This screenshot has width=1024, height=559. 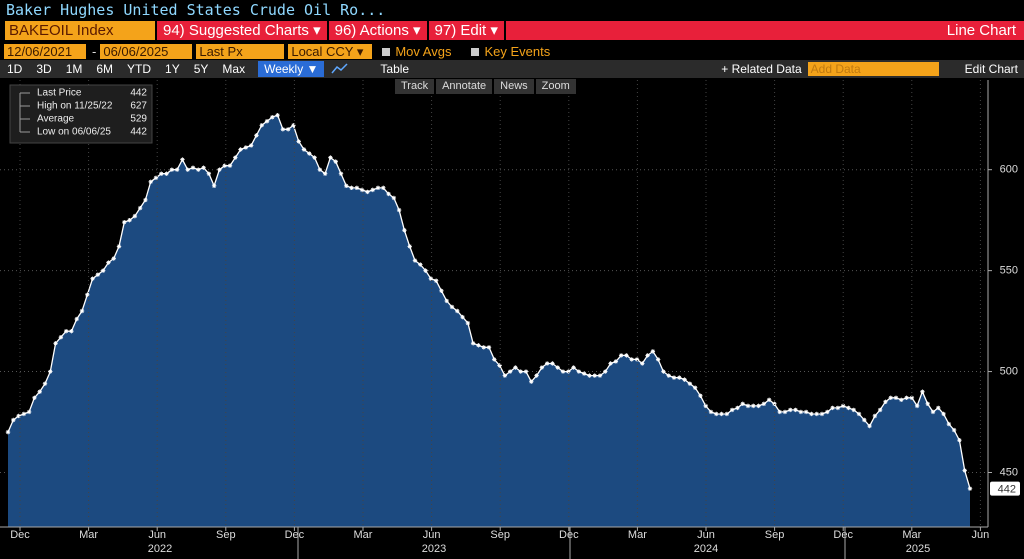 What do you see at coordinates (466, 30) in the screenshot?
I see `menu-button: 97) Edit ▾` at bounding box center [466, 30].